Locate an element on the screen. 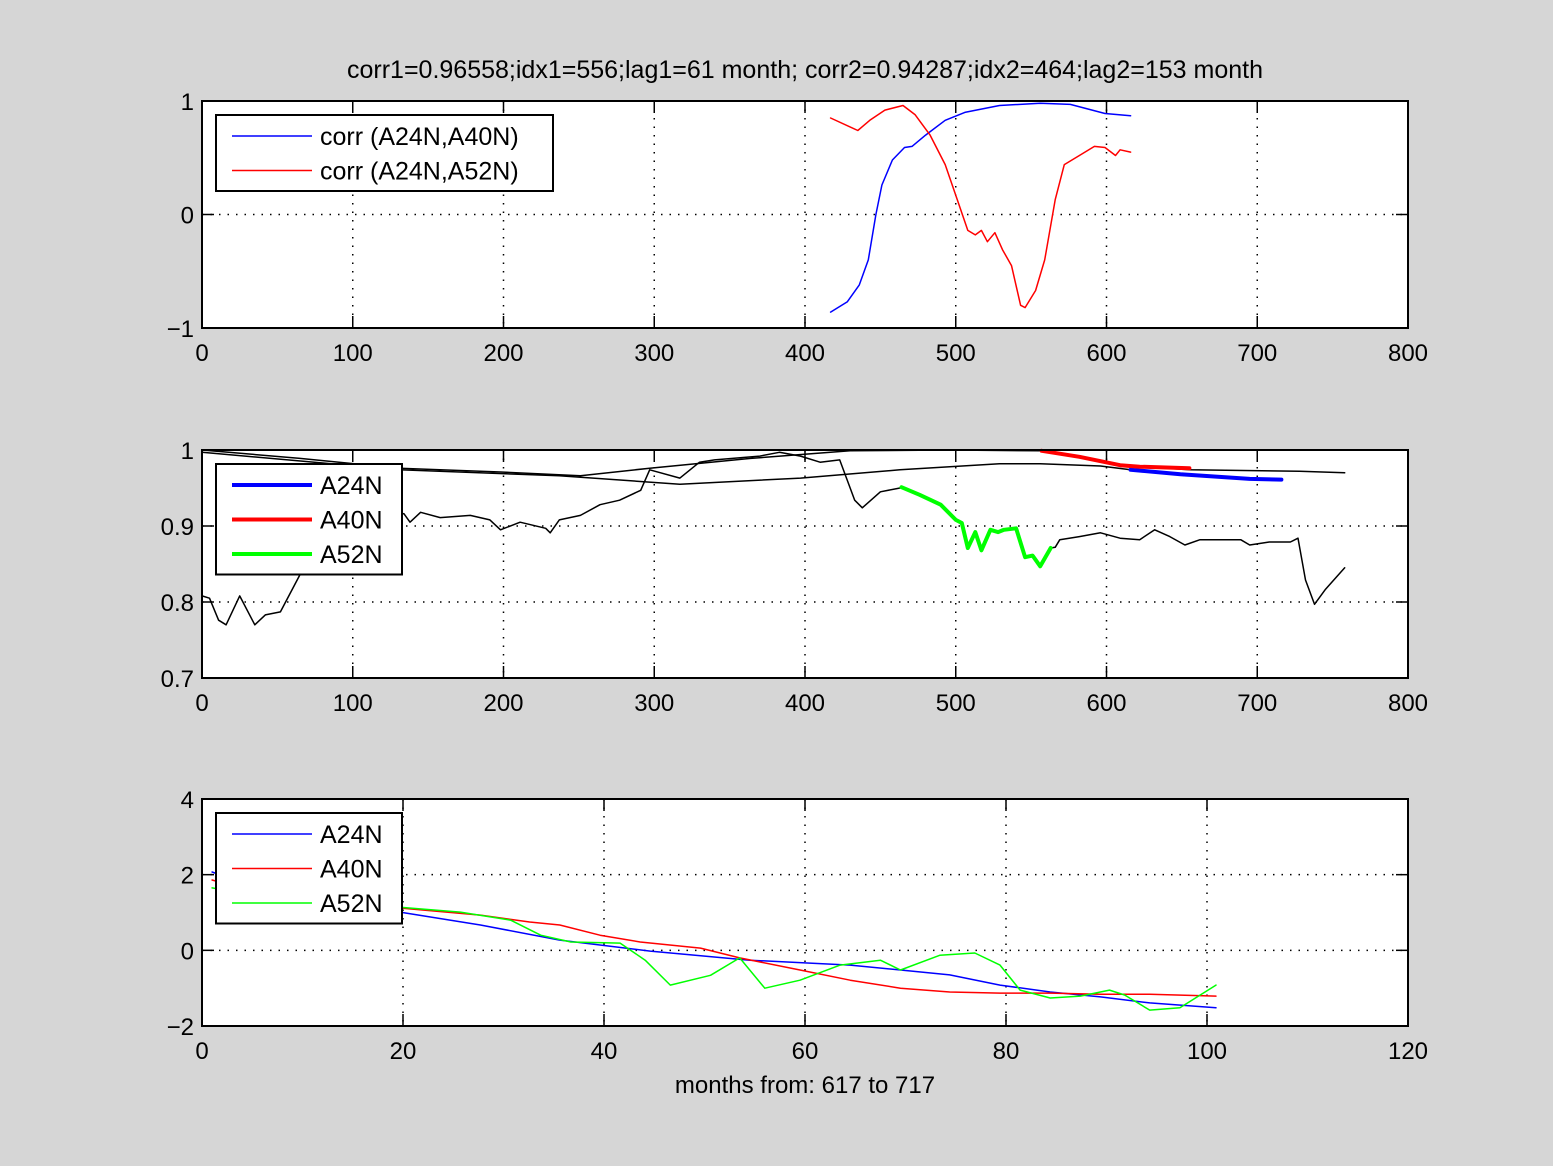  x-tick-label: 80 is located at coordinates (1006, 1051).